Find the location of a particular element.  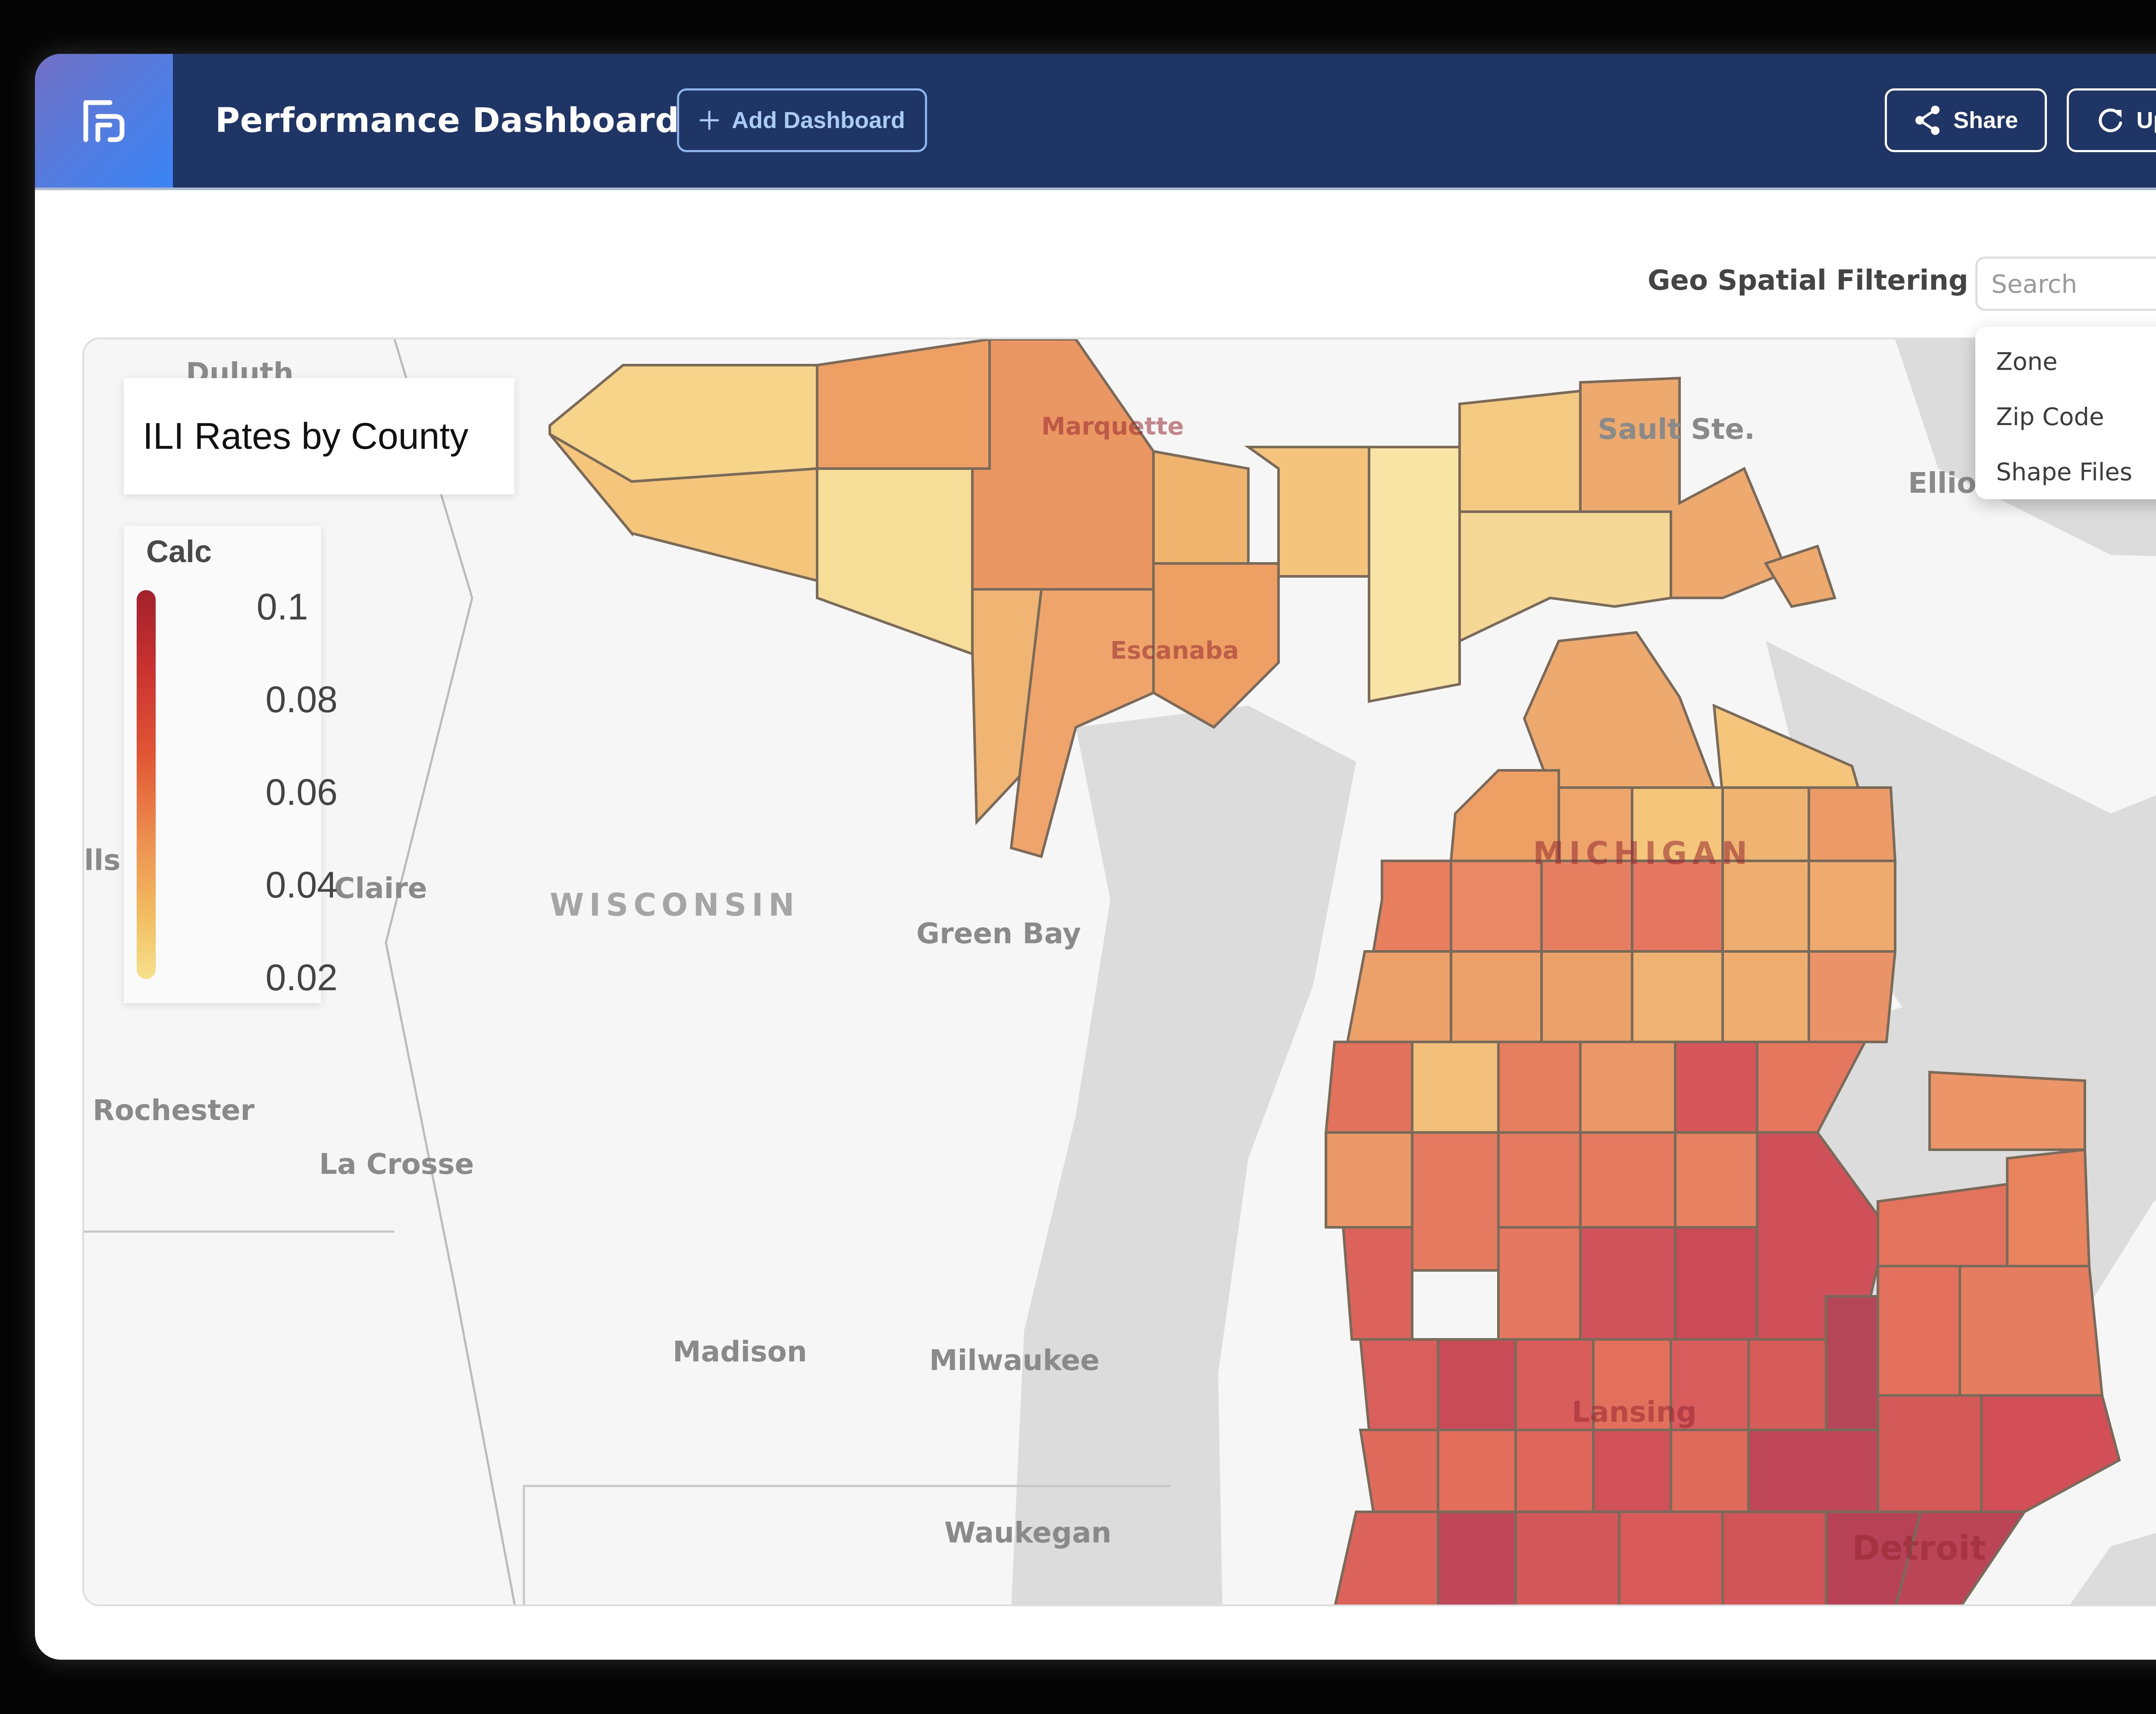

app-logo is located at coordinates (104, 121).